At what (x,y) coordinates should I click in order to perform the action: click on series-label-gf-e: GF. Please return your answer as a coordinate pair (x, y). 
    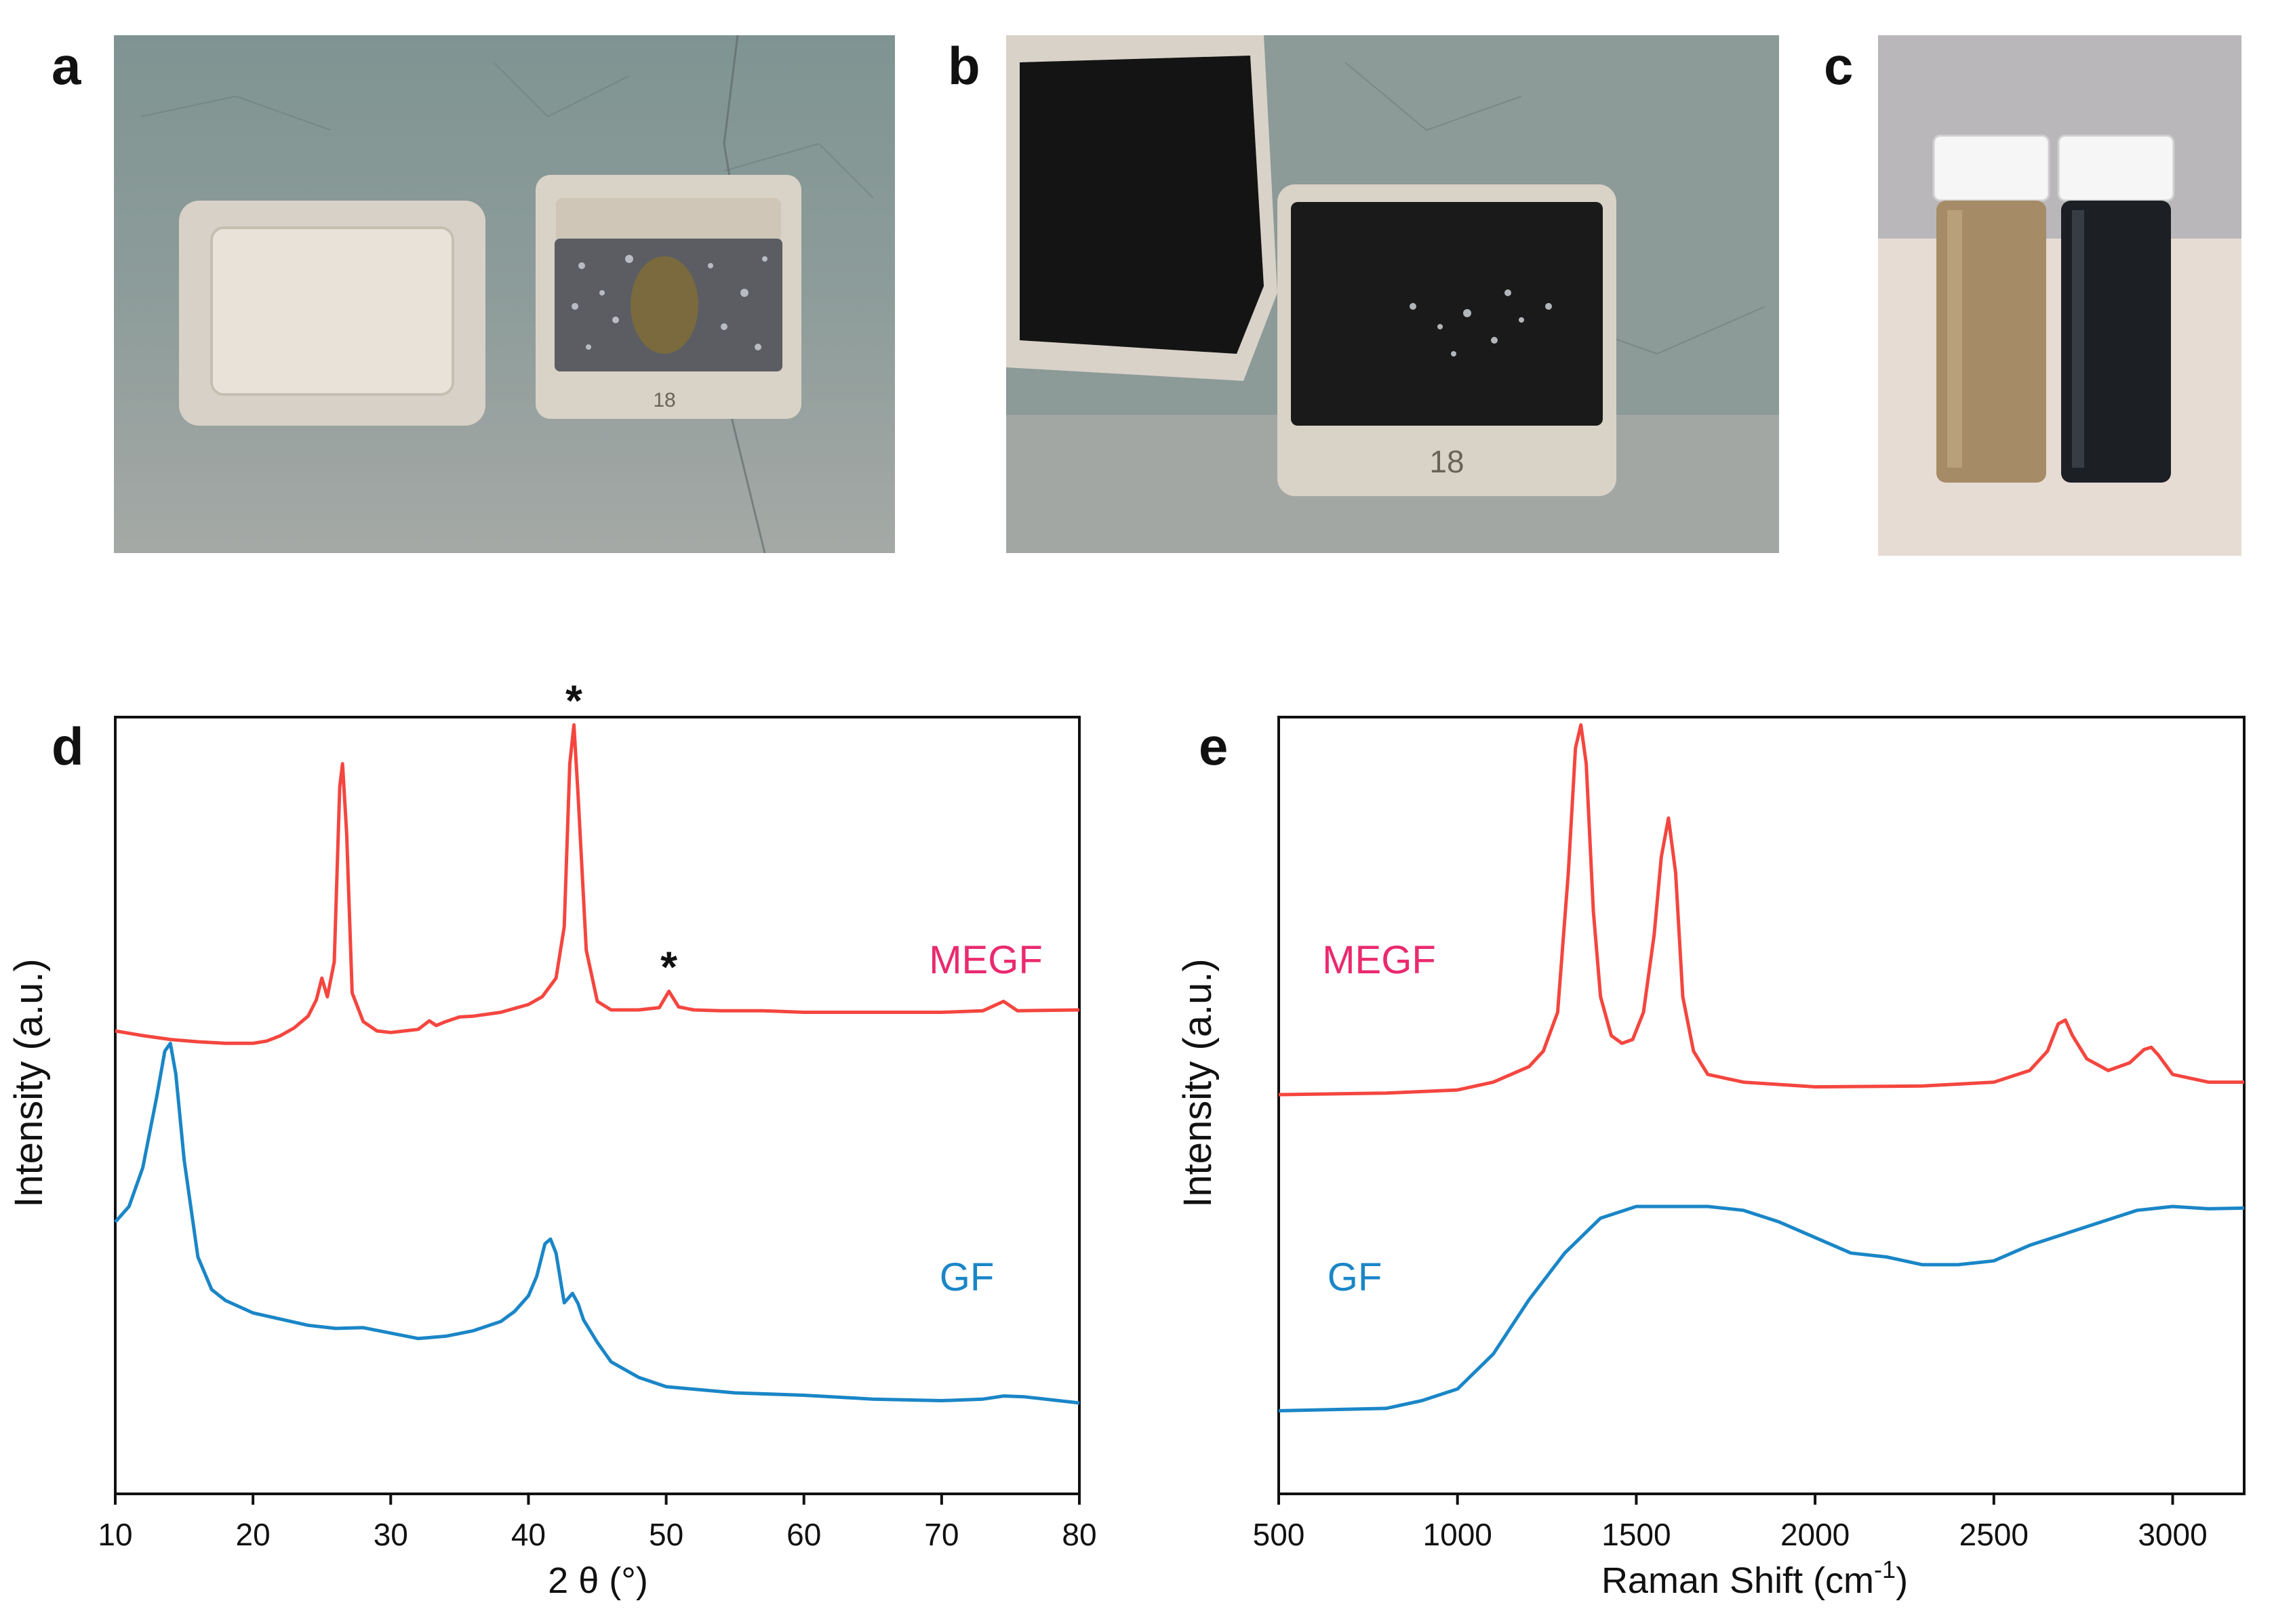
    Looking at the image, I should click on (1355, 1277).